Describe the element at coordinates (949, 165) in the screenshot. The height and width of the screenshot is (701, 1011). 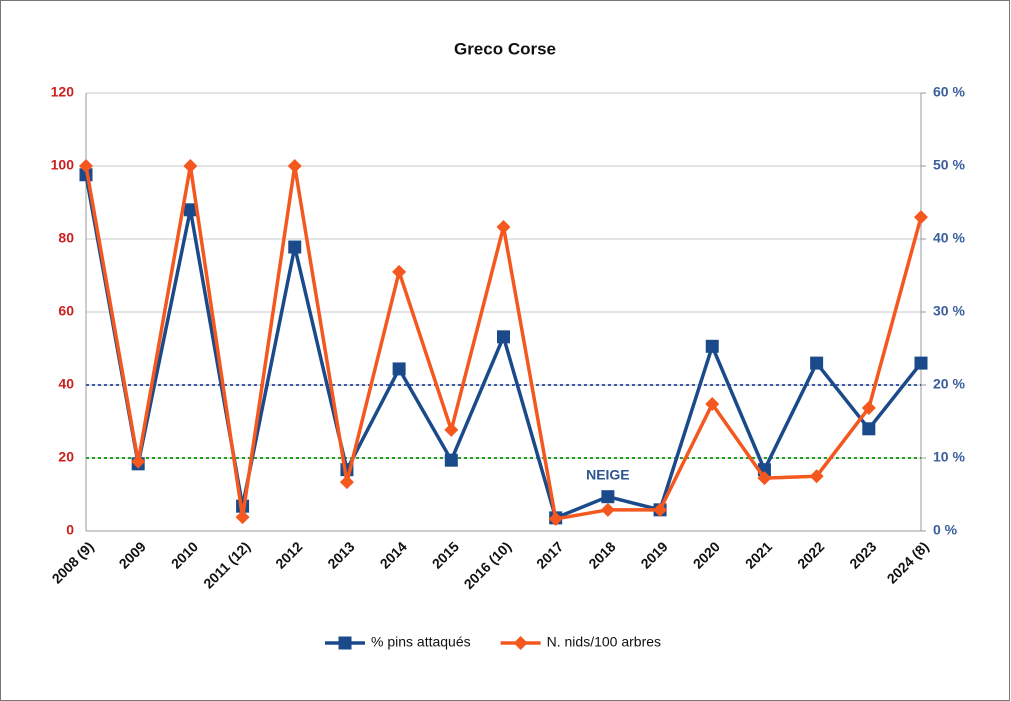
I see `y2-tick-label: 50 %` at that location.